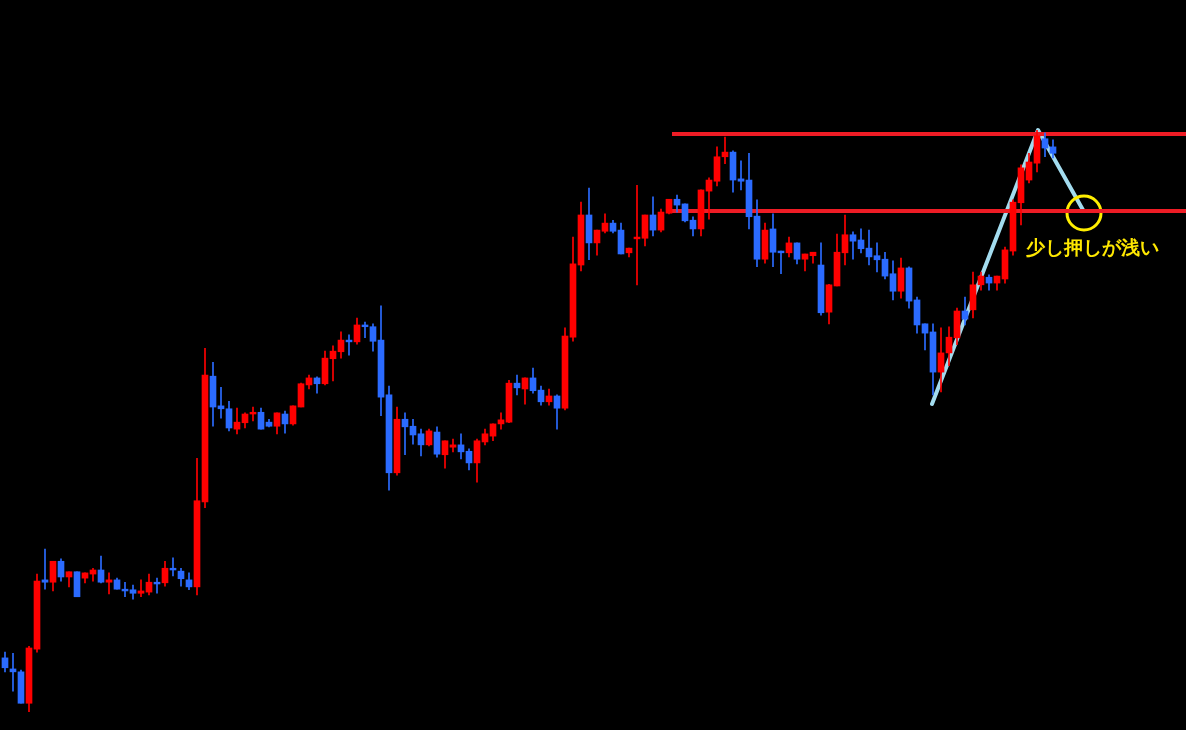 The width and height of the screenshot is (1186, 730). I want to click on annotation: 少し押しが浅い, so click(1092, 246).